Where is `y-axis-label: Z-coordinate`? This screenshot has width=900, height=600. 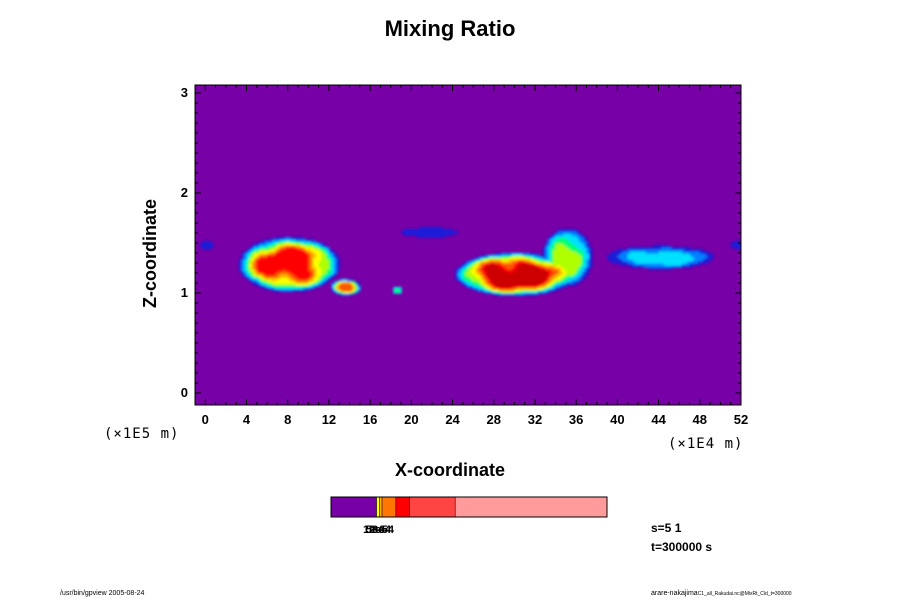 y-axis-label: Z-coordinate is located at coordinates (150, 253).